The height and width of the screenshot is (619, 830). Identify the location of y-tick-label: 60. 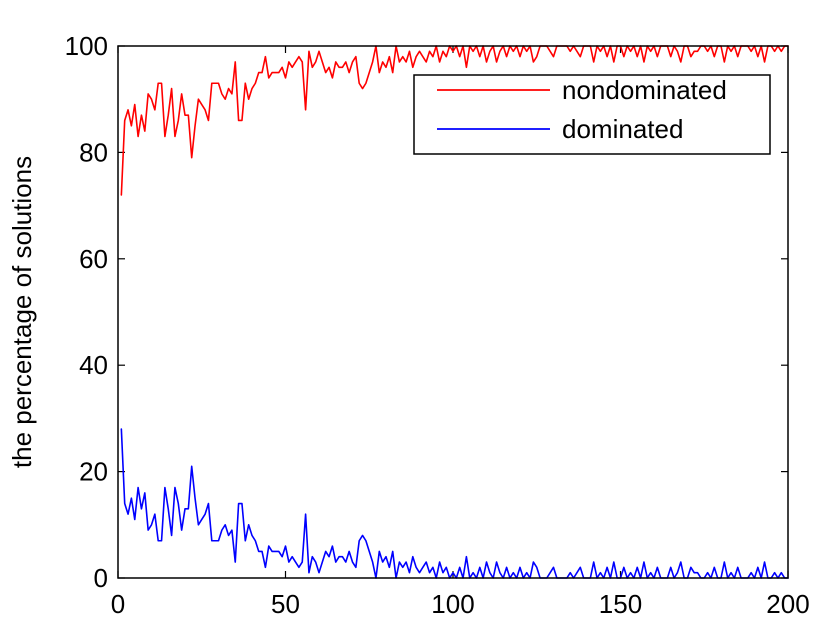
(93, 259).